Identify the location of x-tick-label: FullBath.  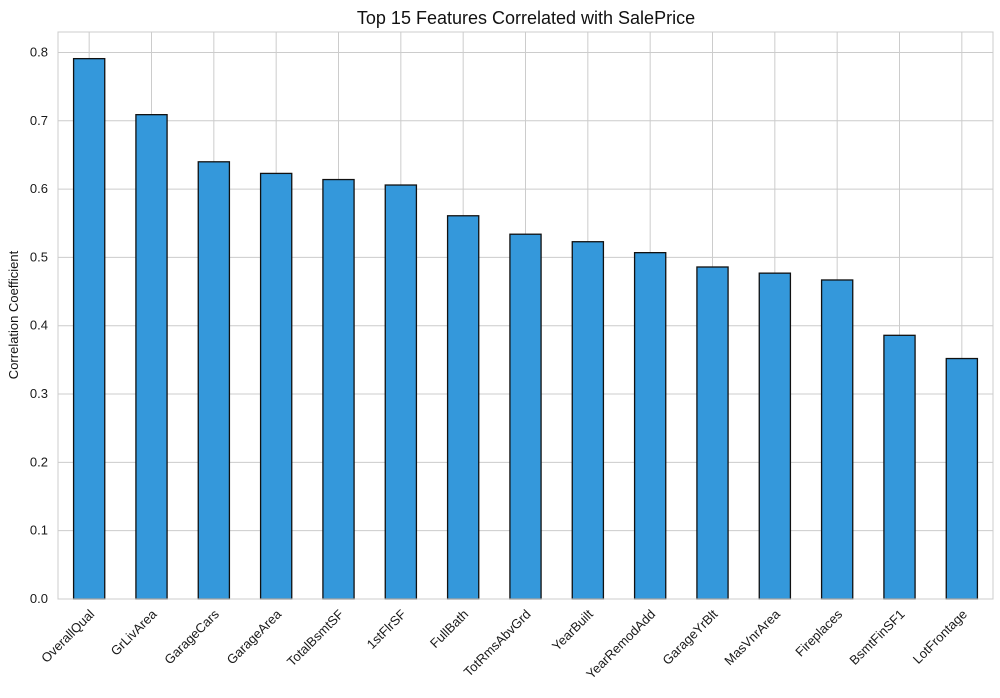
(449, 629).